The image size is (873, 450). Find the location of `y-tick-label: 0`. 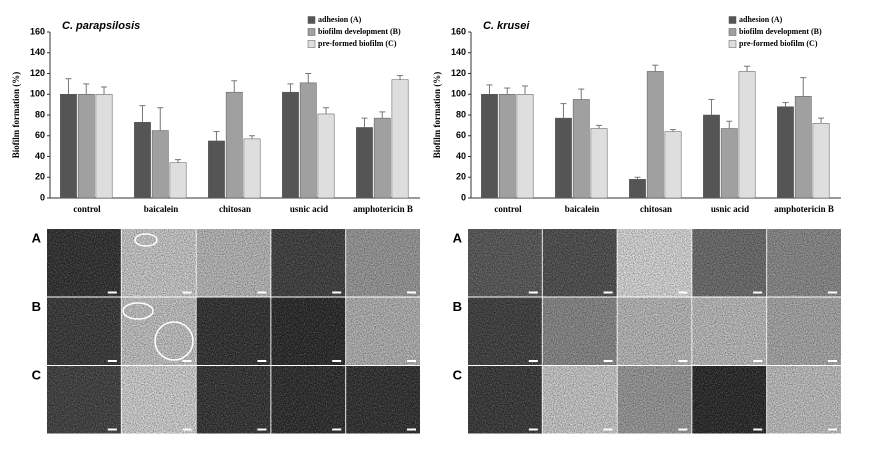

y-tick-label: 0 is located at coordinates (42, 197).